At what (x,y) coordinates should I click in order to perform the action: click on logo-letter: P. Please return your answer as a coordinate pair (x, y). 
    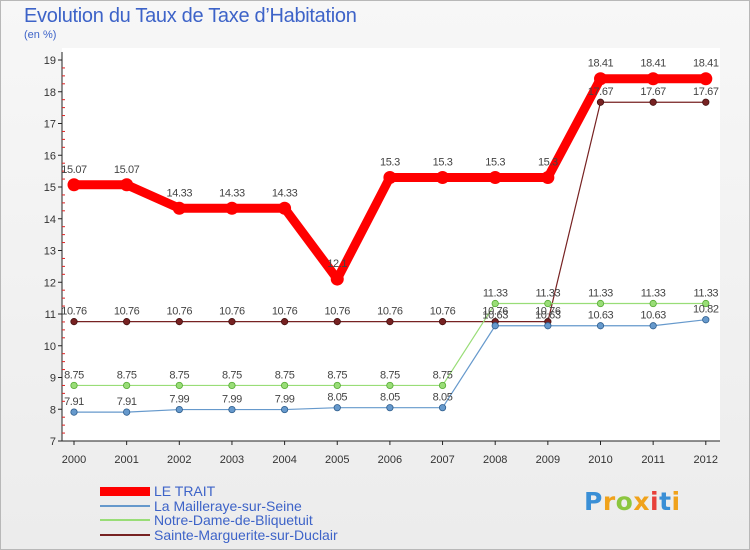
    Looking at the image, I should click on (593, 501).